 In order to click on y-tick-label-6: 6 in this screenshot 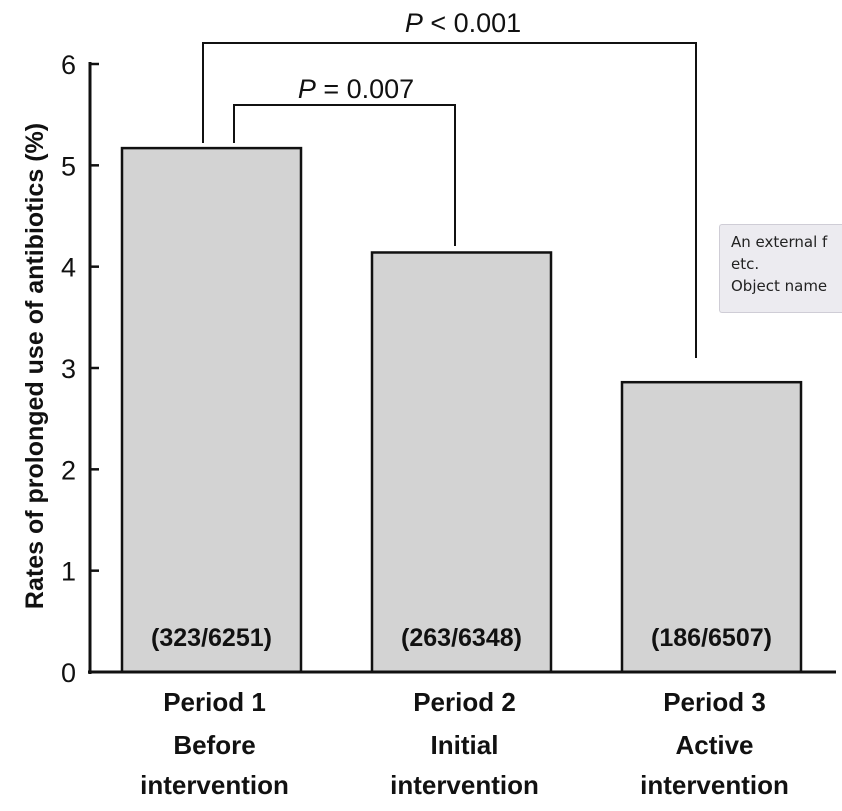, I will do `click(68, 65)`.